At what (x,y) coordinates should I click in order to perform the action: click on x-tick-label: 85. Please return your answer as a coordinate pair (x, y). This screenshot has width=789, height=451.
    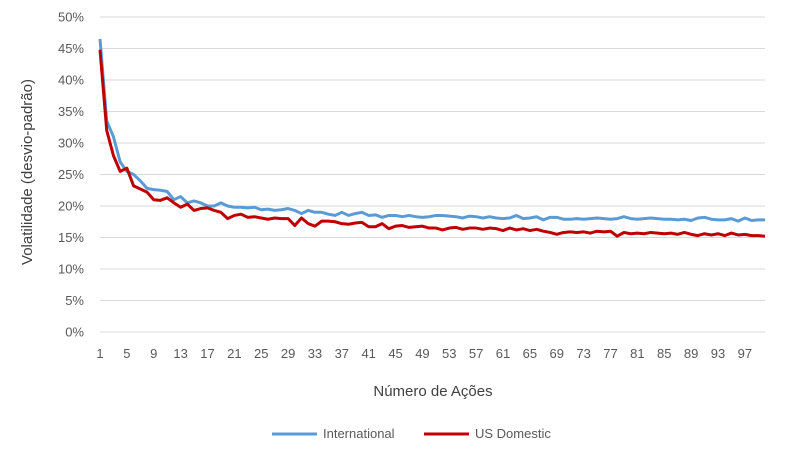
    Looking at the image, I should click on (664, 353).